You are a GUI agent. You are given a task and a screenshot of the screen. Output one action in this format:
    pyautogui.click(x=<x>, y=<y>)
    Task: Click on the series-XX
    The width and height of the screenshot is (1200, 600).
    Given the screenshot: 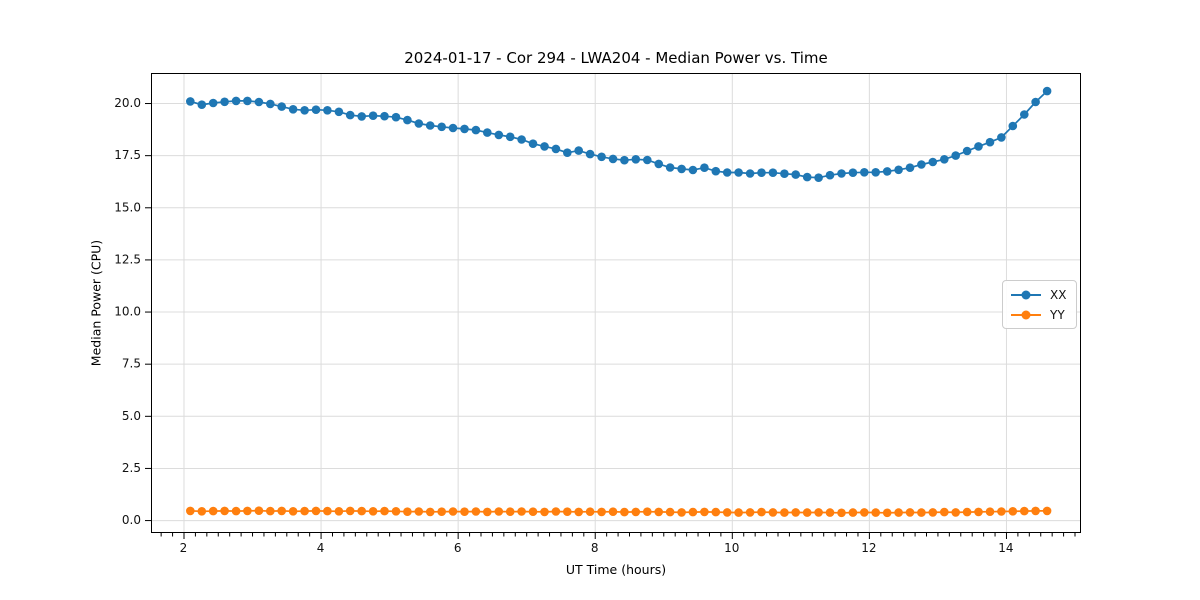 What is the action you would take?
    pyautogui.click(x=619, y=134)
    